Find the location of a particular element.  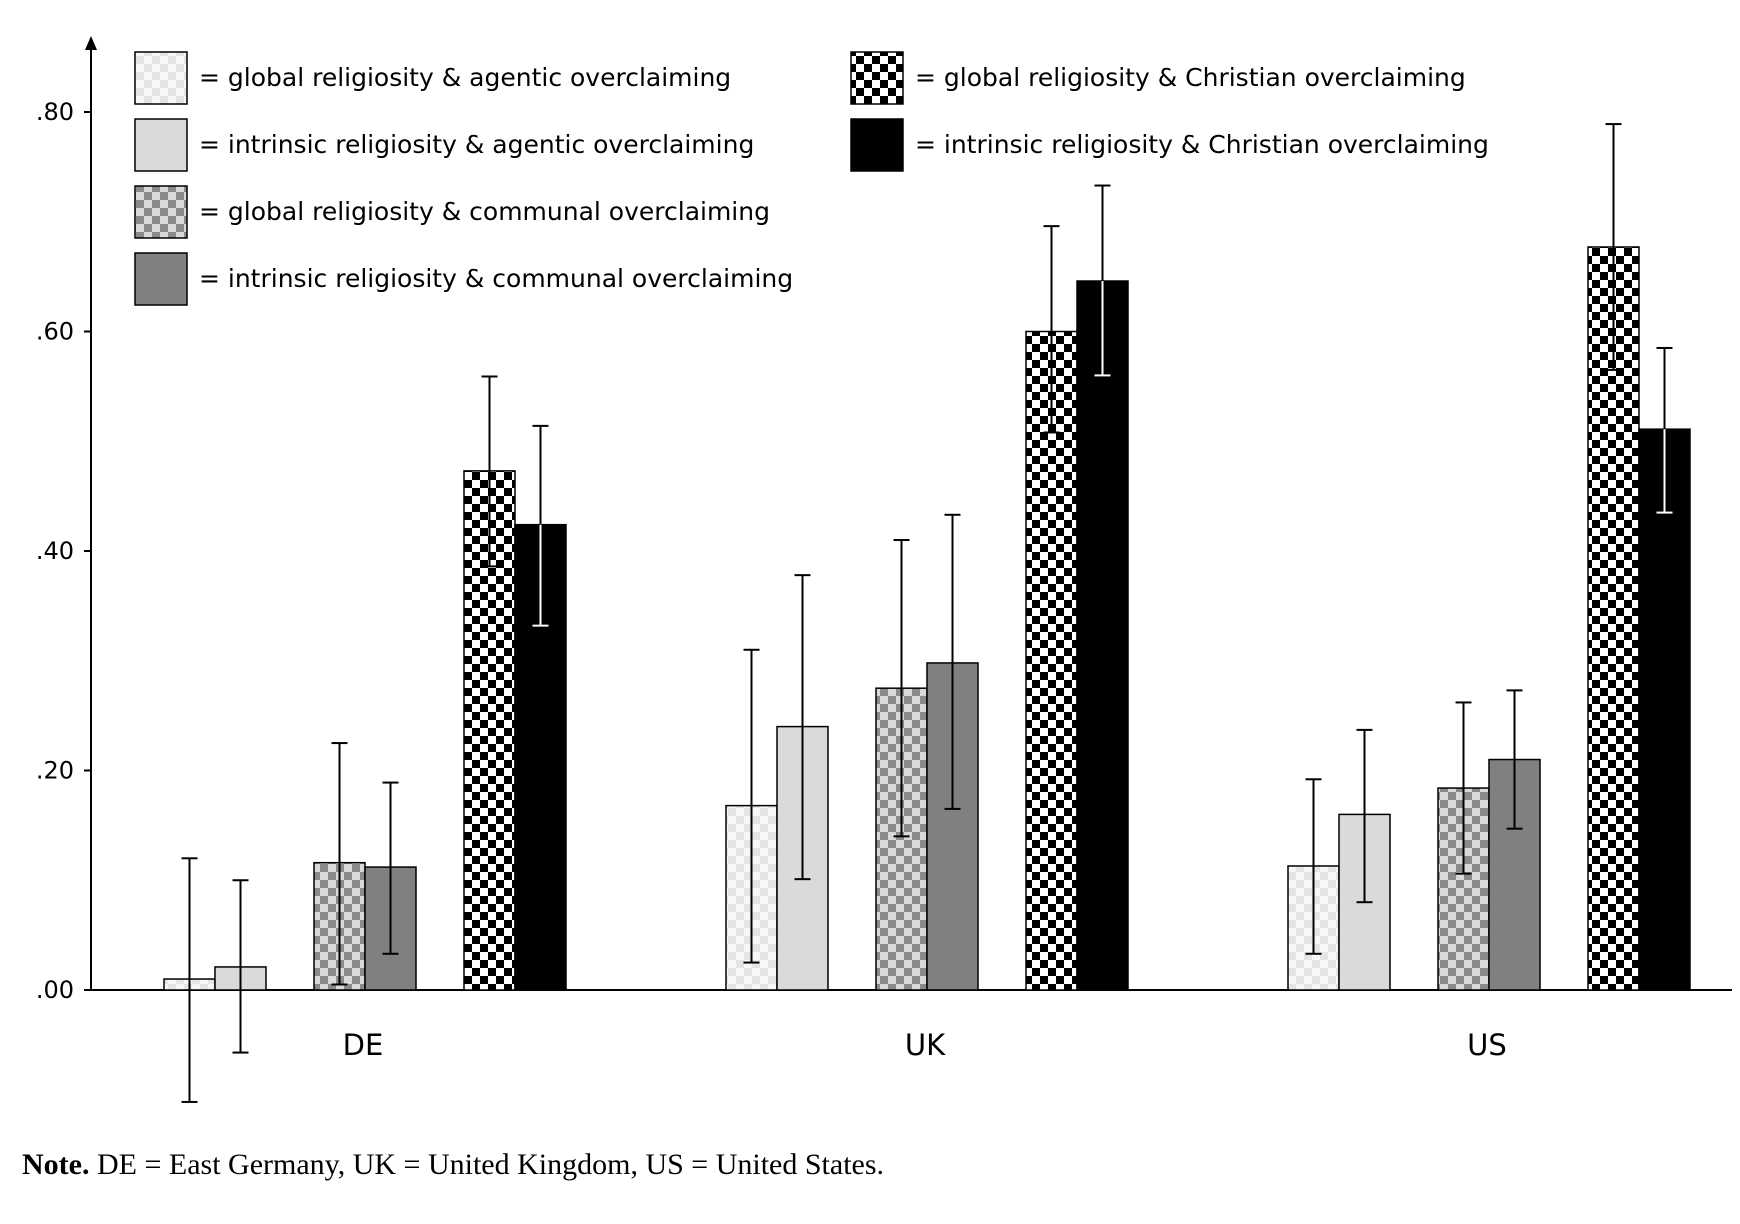

y-tick-label: .40 is located at coordinates (55, 551).